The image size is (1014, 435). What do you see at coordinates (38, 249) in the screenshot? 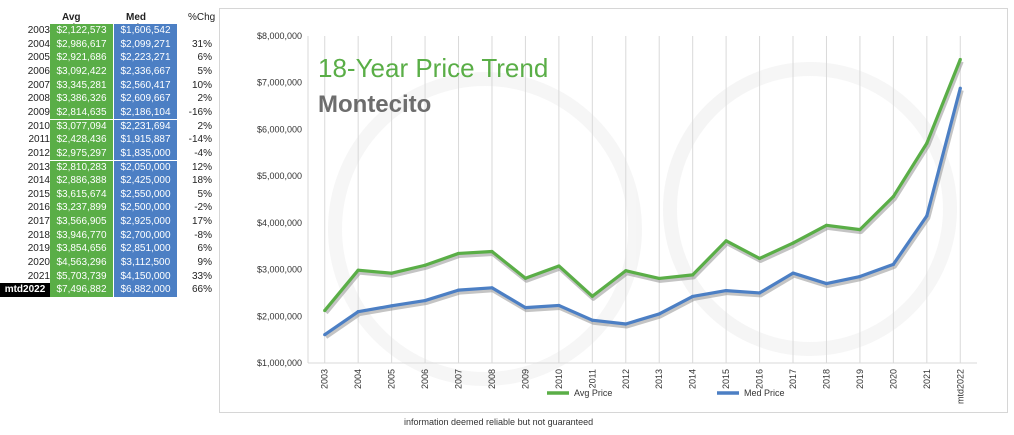
I see `year-cell: 2019` at bounding box center [38, 249].